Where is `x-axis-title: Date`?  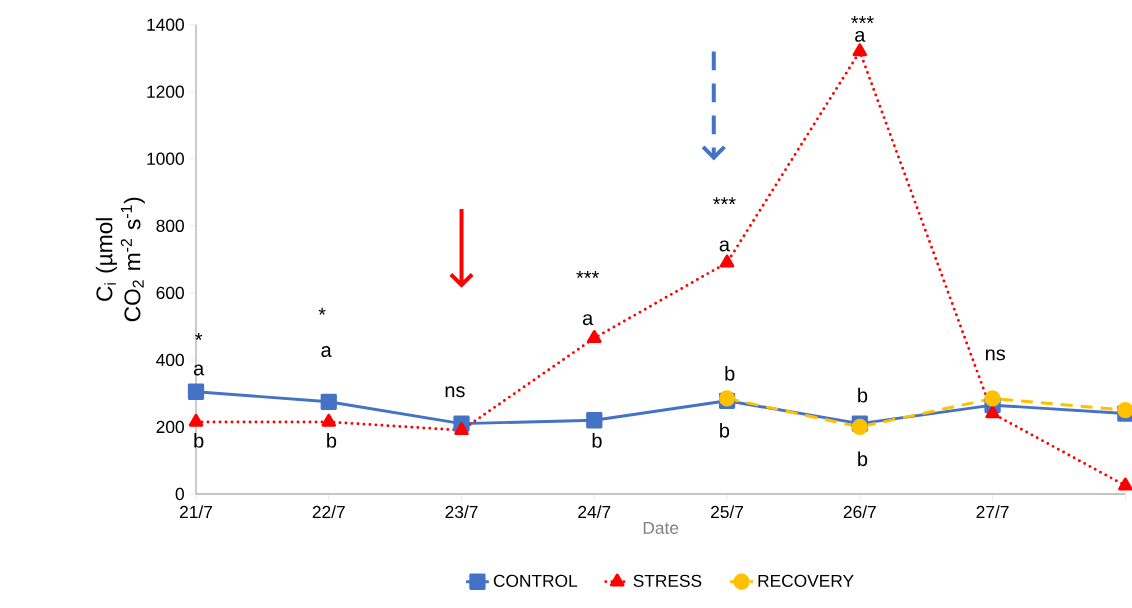 x-axis-title: Date is located at coordinates (661, 528).